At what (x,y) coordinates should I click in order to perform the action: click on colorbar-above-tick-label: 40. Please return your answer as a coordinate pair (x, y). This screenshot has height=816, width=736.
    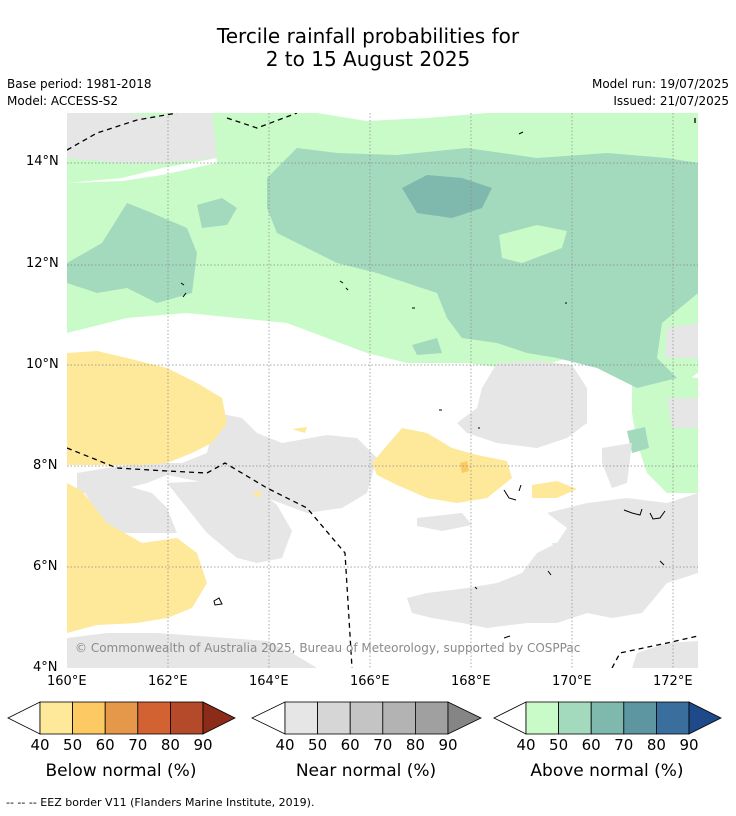
    Looking at the image, I should click on (526, 745).